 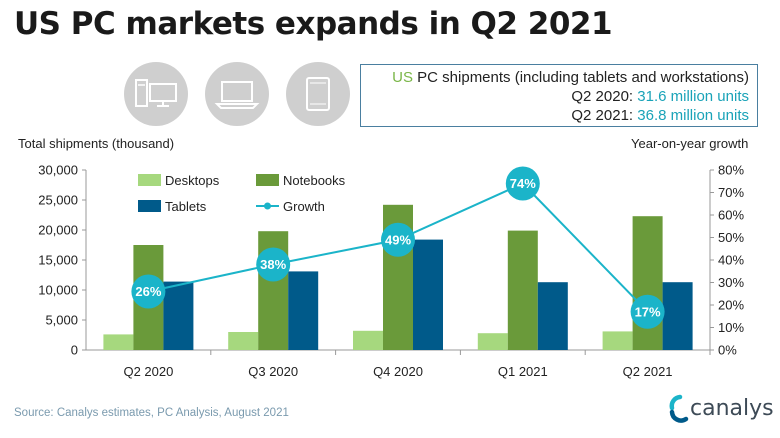 I want to click on x-tick-label: Q3 2020, so click(x=273, y=371).